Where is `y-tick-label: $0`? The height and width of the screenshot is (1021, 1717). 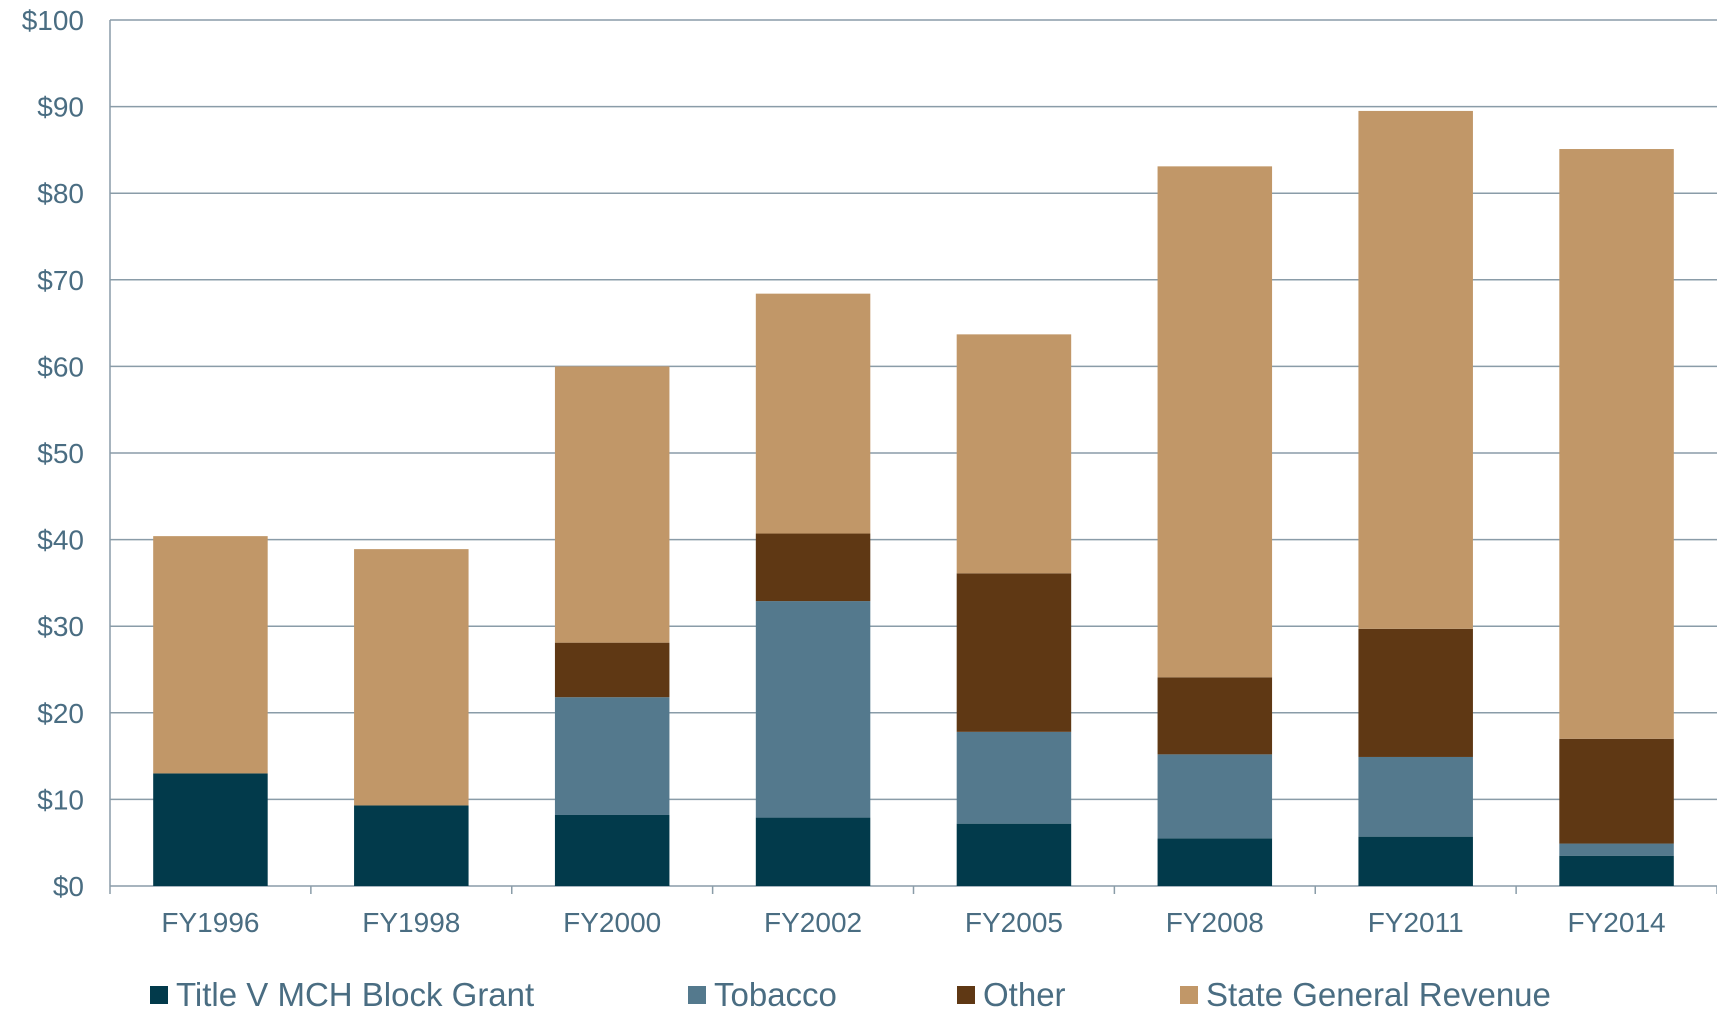
y-tick-label: $0 is located at coordinates (68, 886).